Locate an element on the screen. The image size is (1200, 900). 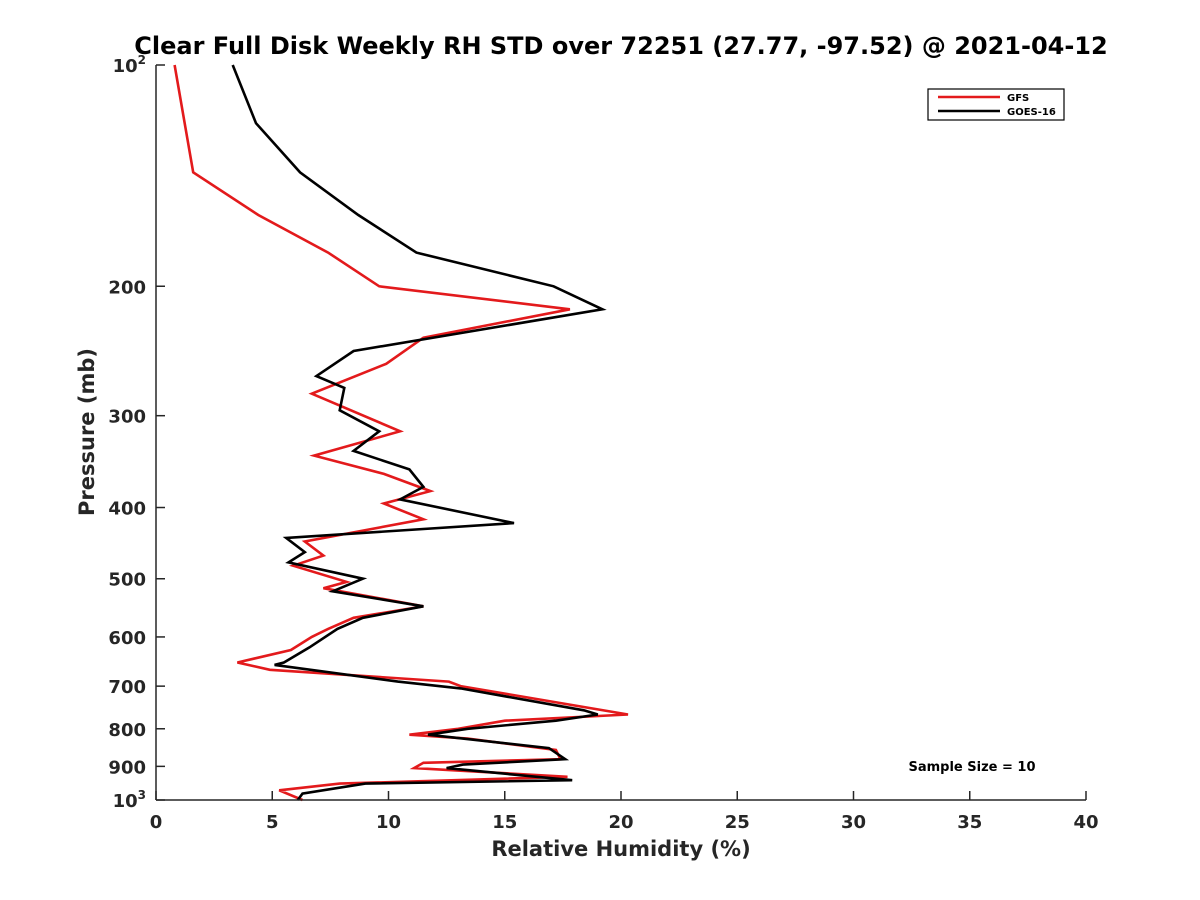
x-tick-label: 40 is located at coordinates (1085, 822).